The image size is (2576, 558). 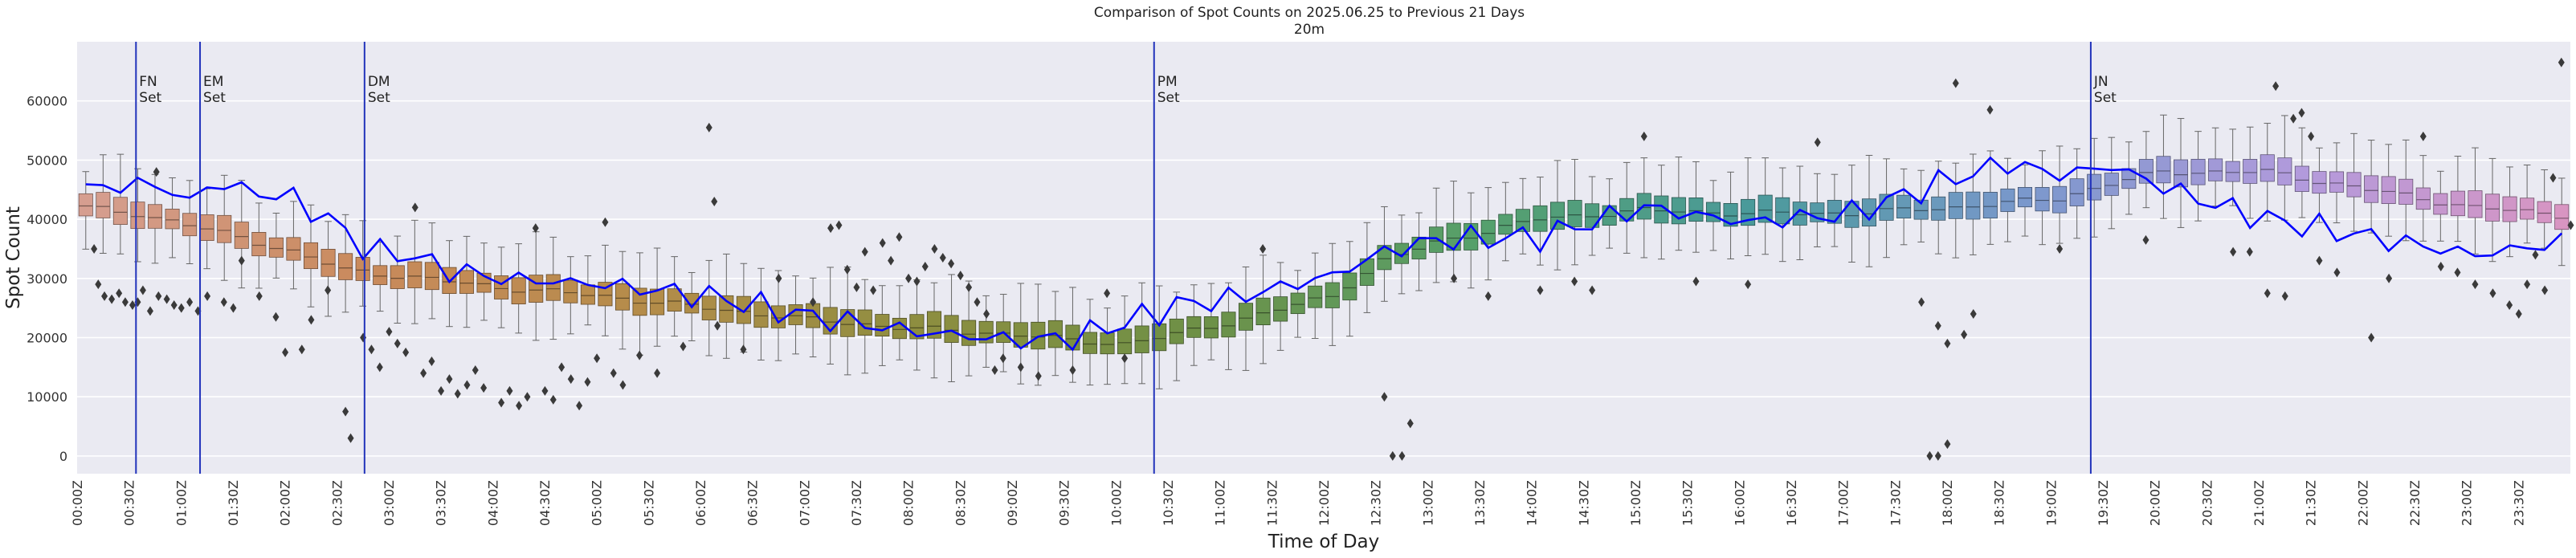 I want to click on y-tick-label: 30000, so click(x=47, y=279).